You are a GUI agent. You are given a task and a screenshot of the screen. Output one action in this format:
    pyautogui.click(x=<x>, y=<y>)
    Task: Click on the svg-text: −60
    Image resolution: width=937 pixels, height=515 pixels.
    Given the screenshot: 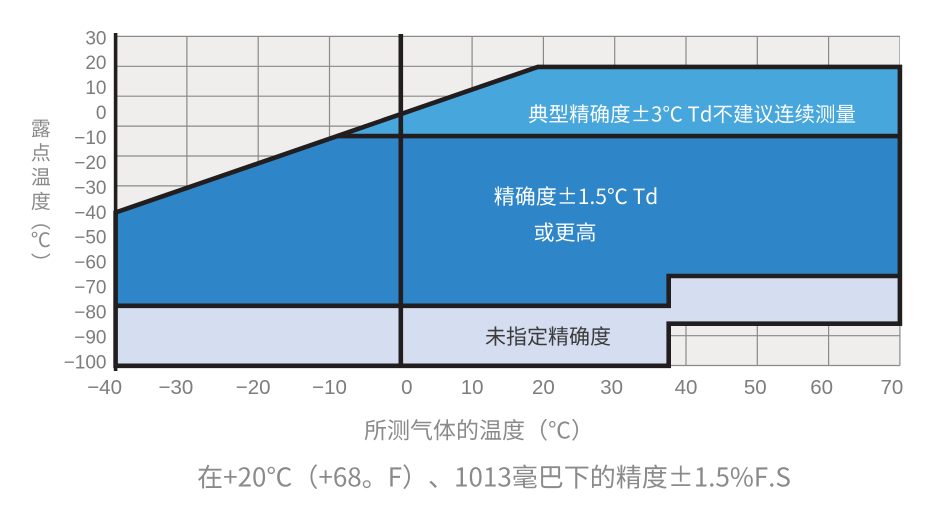 What is the action you would take?
    pyautogui.click(x=90, y=263)
    